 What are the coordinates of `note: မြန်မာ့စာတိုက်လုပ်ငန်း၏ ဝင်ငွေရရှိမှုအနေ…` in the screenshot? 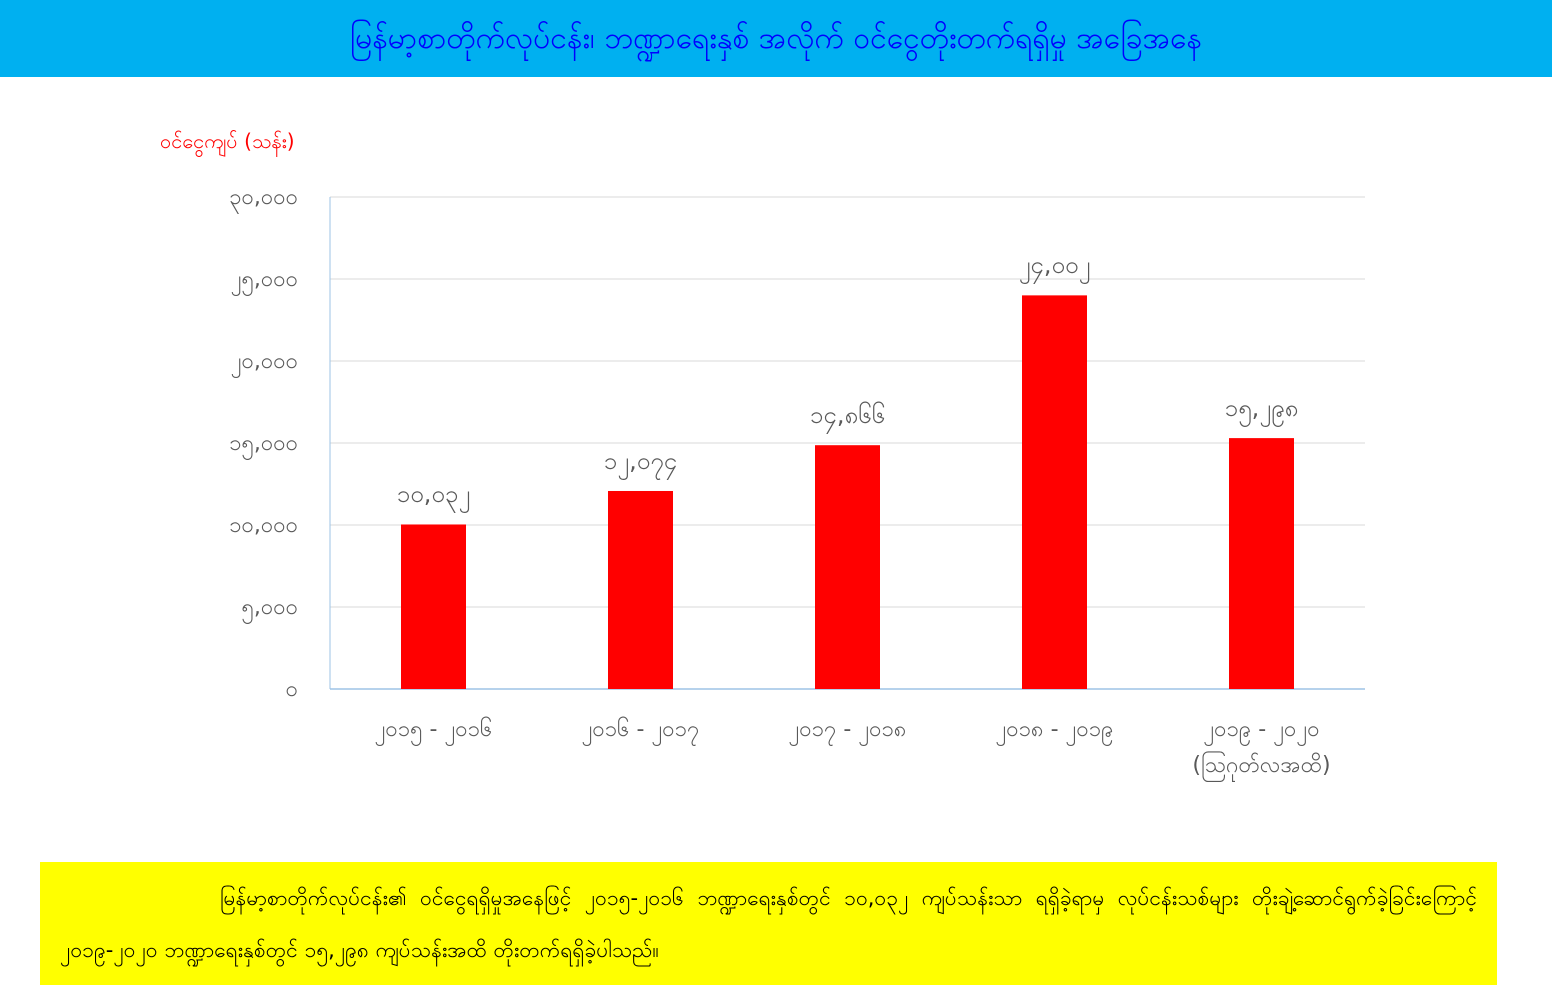 It's located at (768, 923).